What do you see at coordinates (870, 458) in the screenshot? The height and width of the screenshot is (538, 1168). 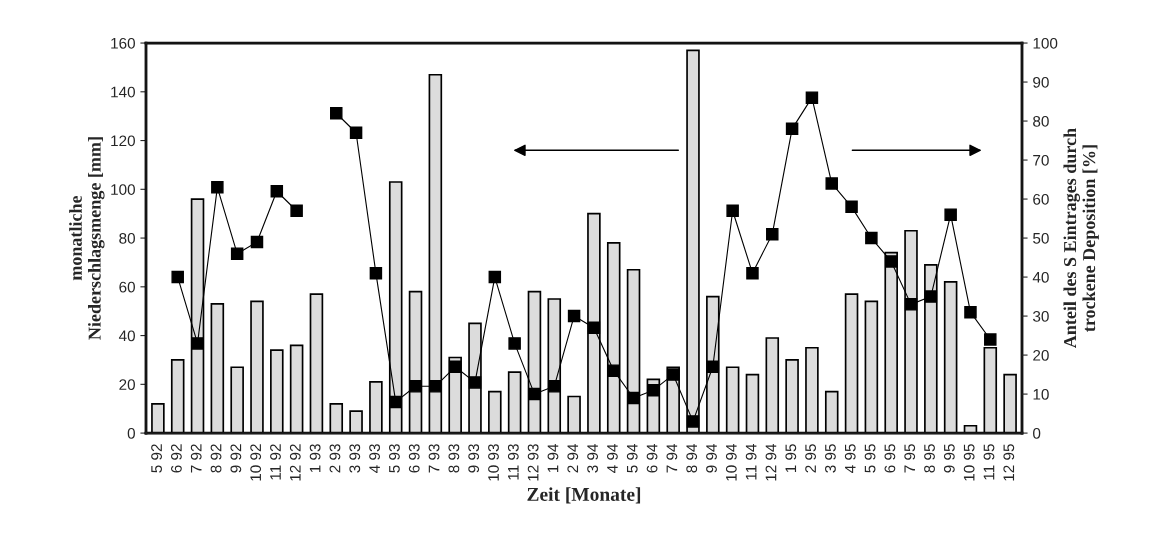 I see `x-tick-label: 5 95` at bounding box center [870, 458].